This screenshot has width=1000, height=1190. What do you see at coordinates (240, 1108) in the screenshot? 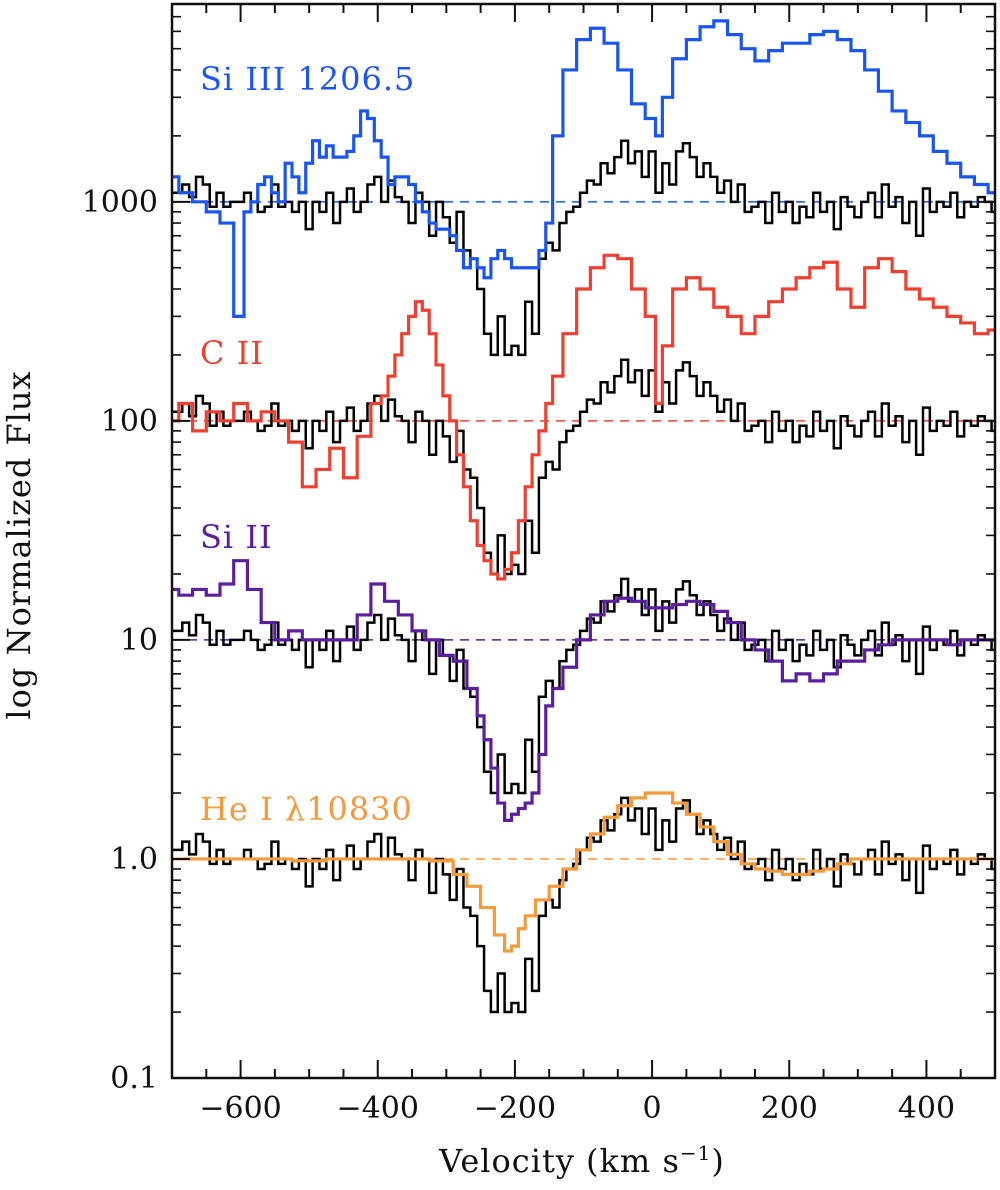
I see `x-tick-label: −600` at bounding box center [240, 1108].